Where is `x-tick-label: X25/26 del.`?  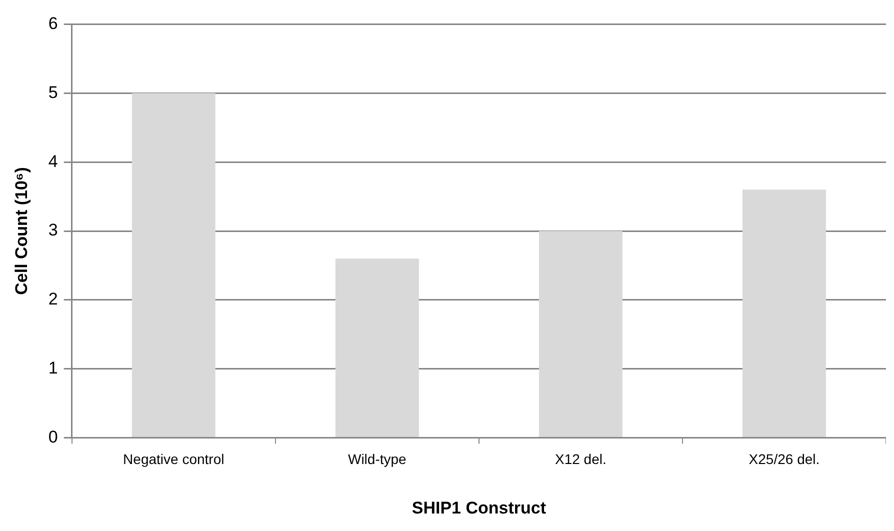 x-tick-label: X25/26 del. is located at coordinates (784, 459).